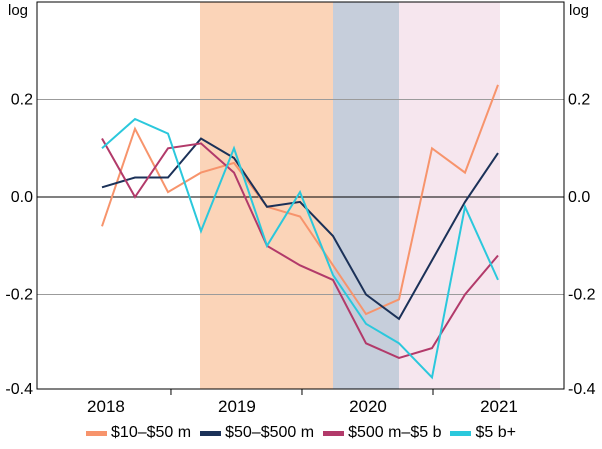  I want to click on legend-item-10-50m: $10–$50 m, so click(138, 433).